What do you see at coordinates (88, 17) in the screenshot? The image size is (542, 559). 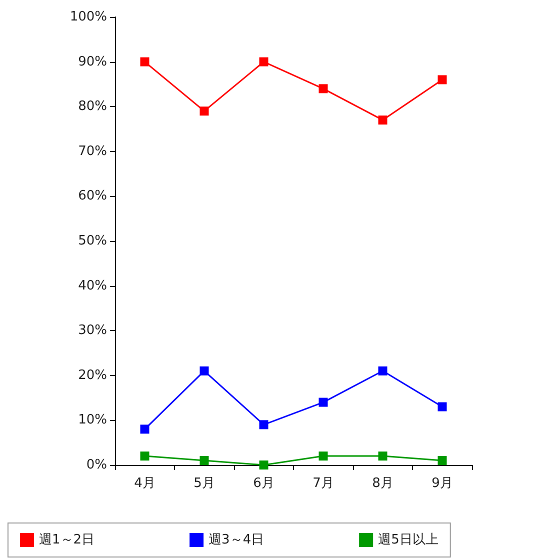 I see `y-tick-label: 100%` at bounding box center [88, 17].